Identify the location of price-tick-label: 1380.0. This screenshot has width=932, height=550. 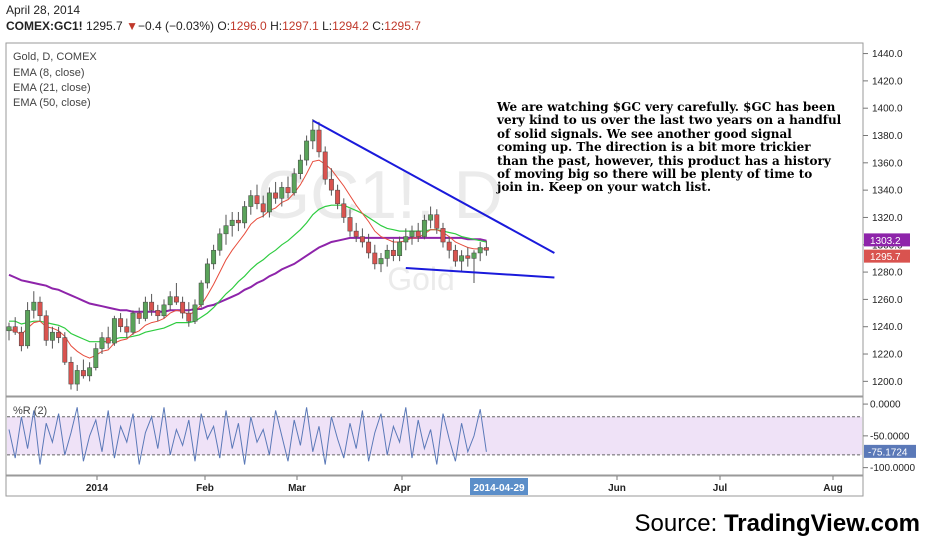
(887, 136).